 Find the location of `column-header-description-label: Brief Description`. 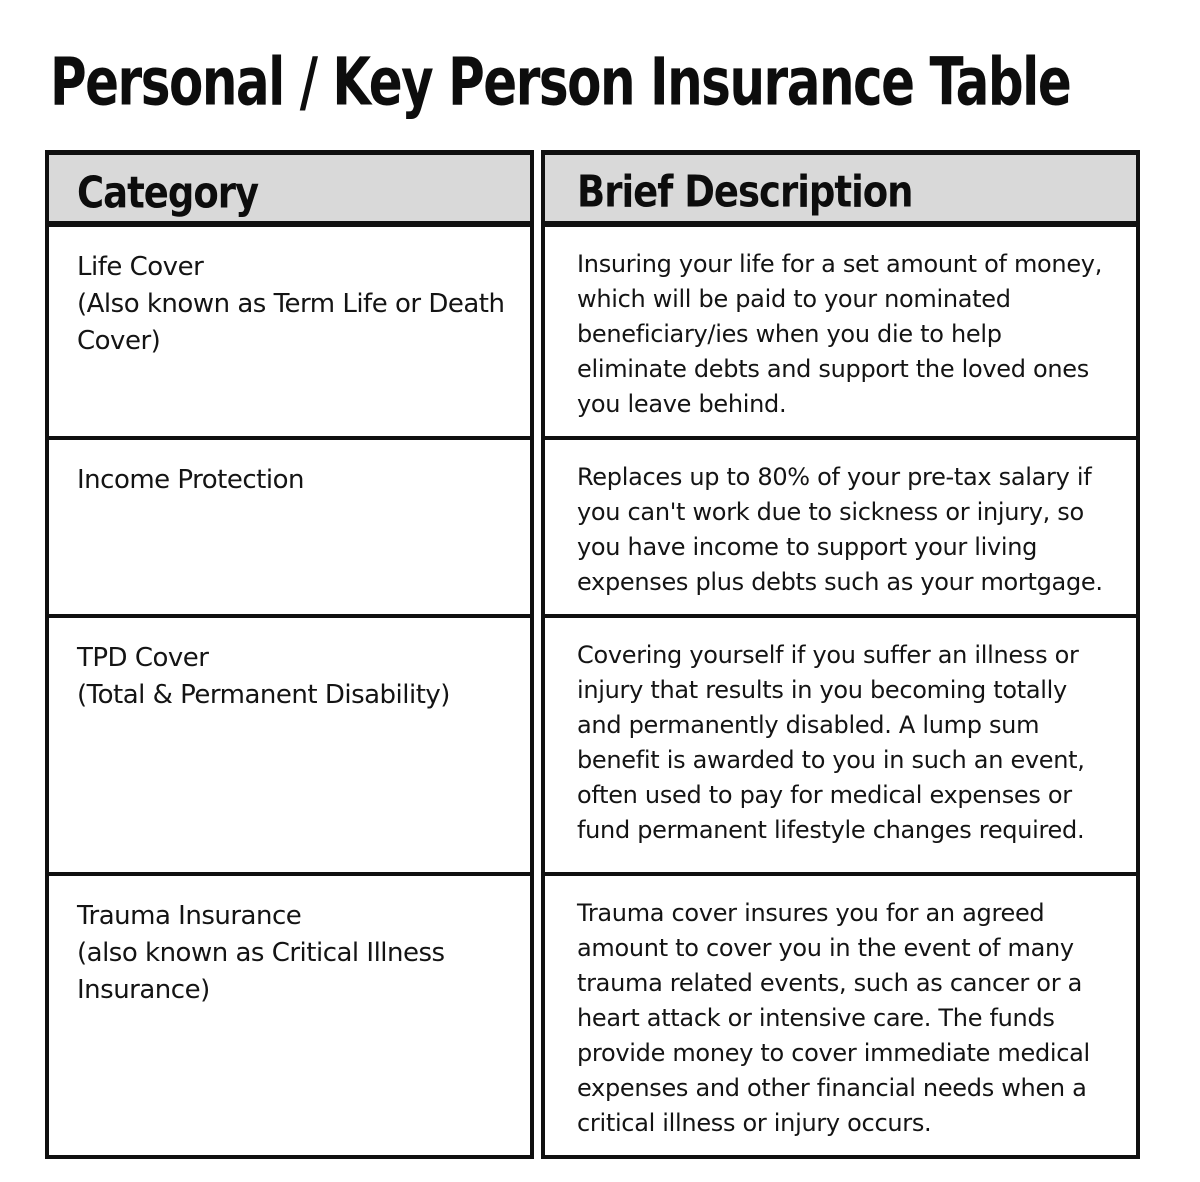

column-header-description-label: Brief Description is located at coordinates (745, 191).